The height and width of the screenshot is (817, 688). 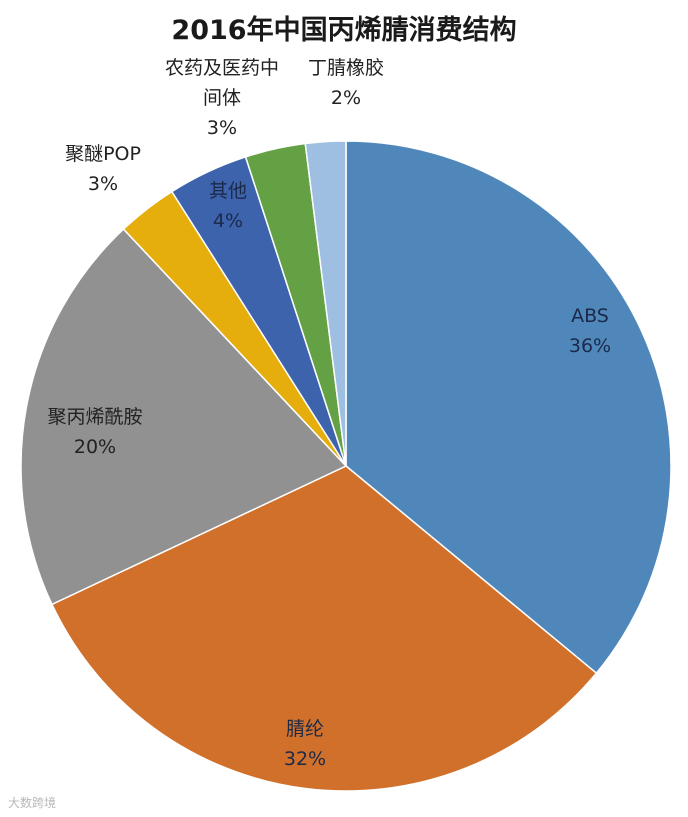 What do you see at coordinates (95, 447) in the screenshot?
I see `slice-value-label-3: 20%` at bounding box center [95, 447].